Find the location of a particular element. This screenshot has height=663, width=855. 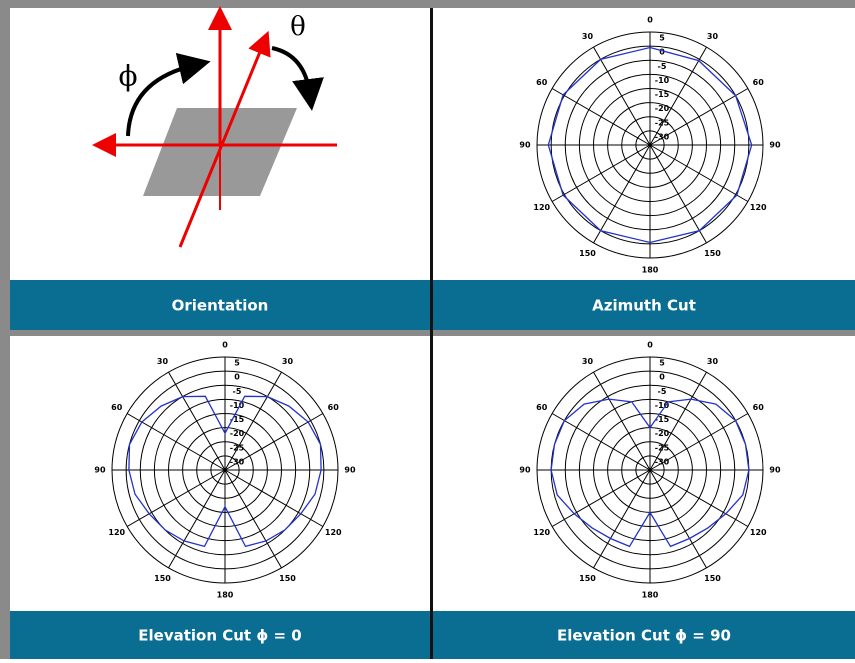

caption: Azimuth Cut is located at coordinates (644, 306).